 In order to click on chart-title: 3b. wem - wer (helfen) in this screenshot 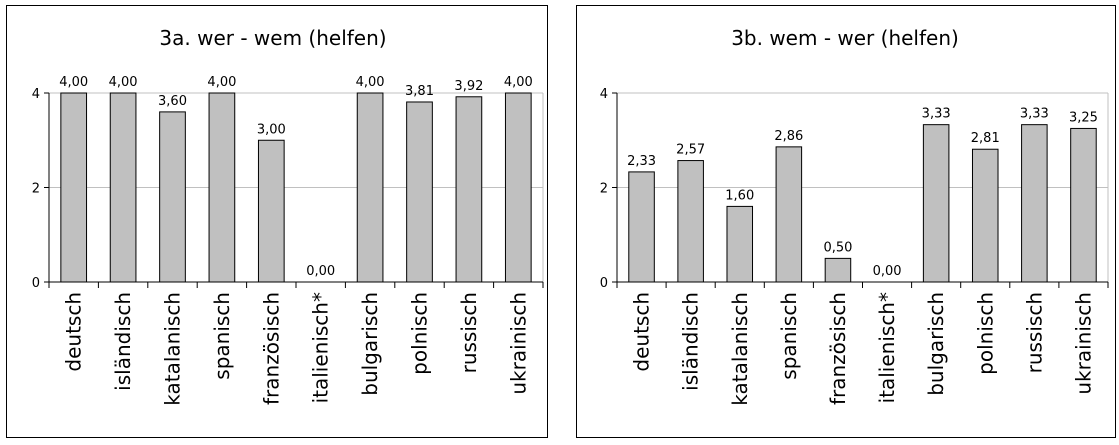, I will do `click(845, 38)`.